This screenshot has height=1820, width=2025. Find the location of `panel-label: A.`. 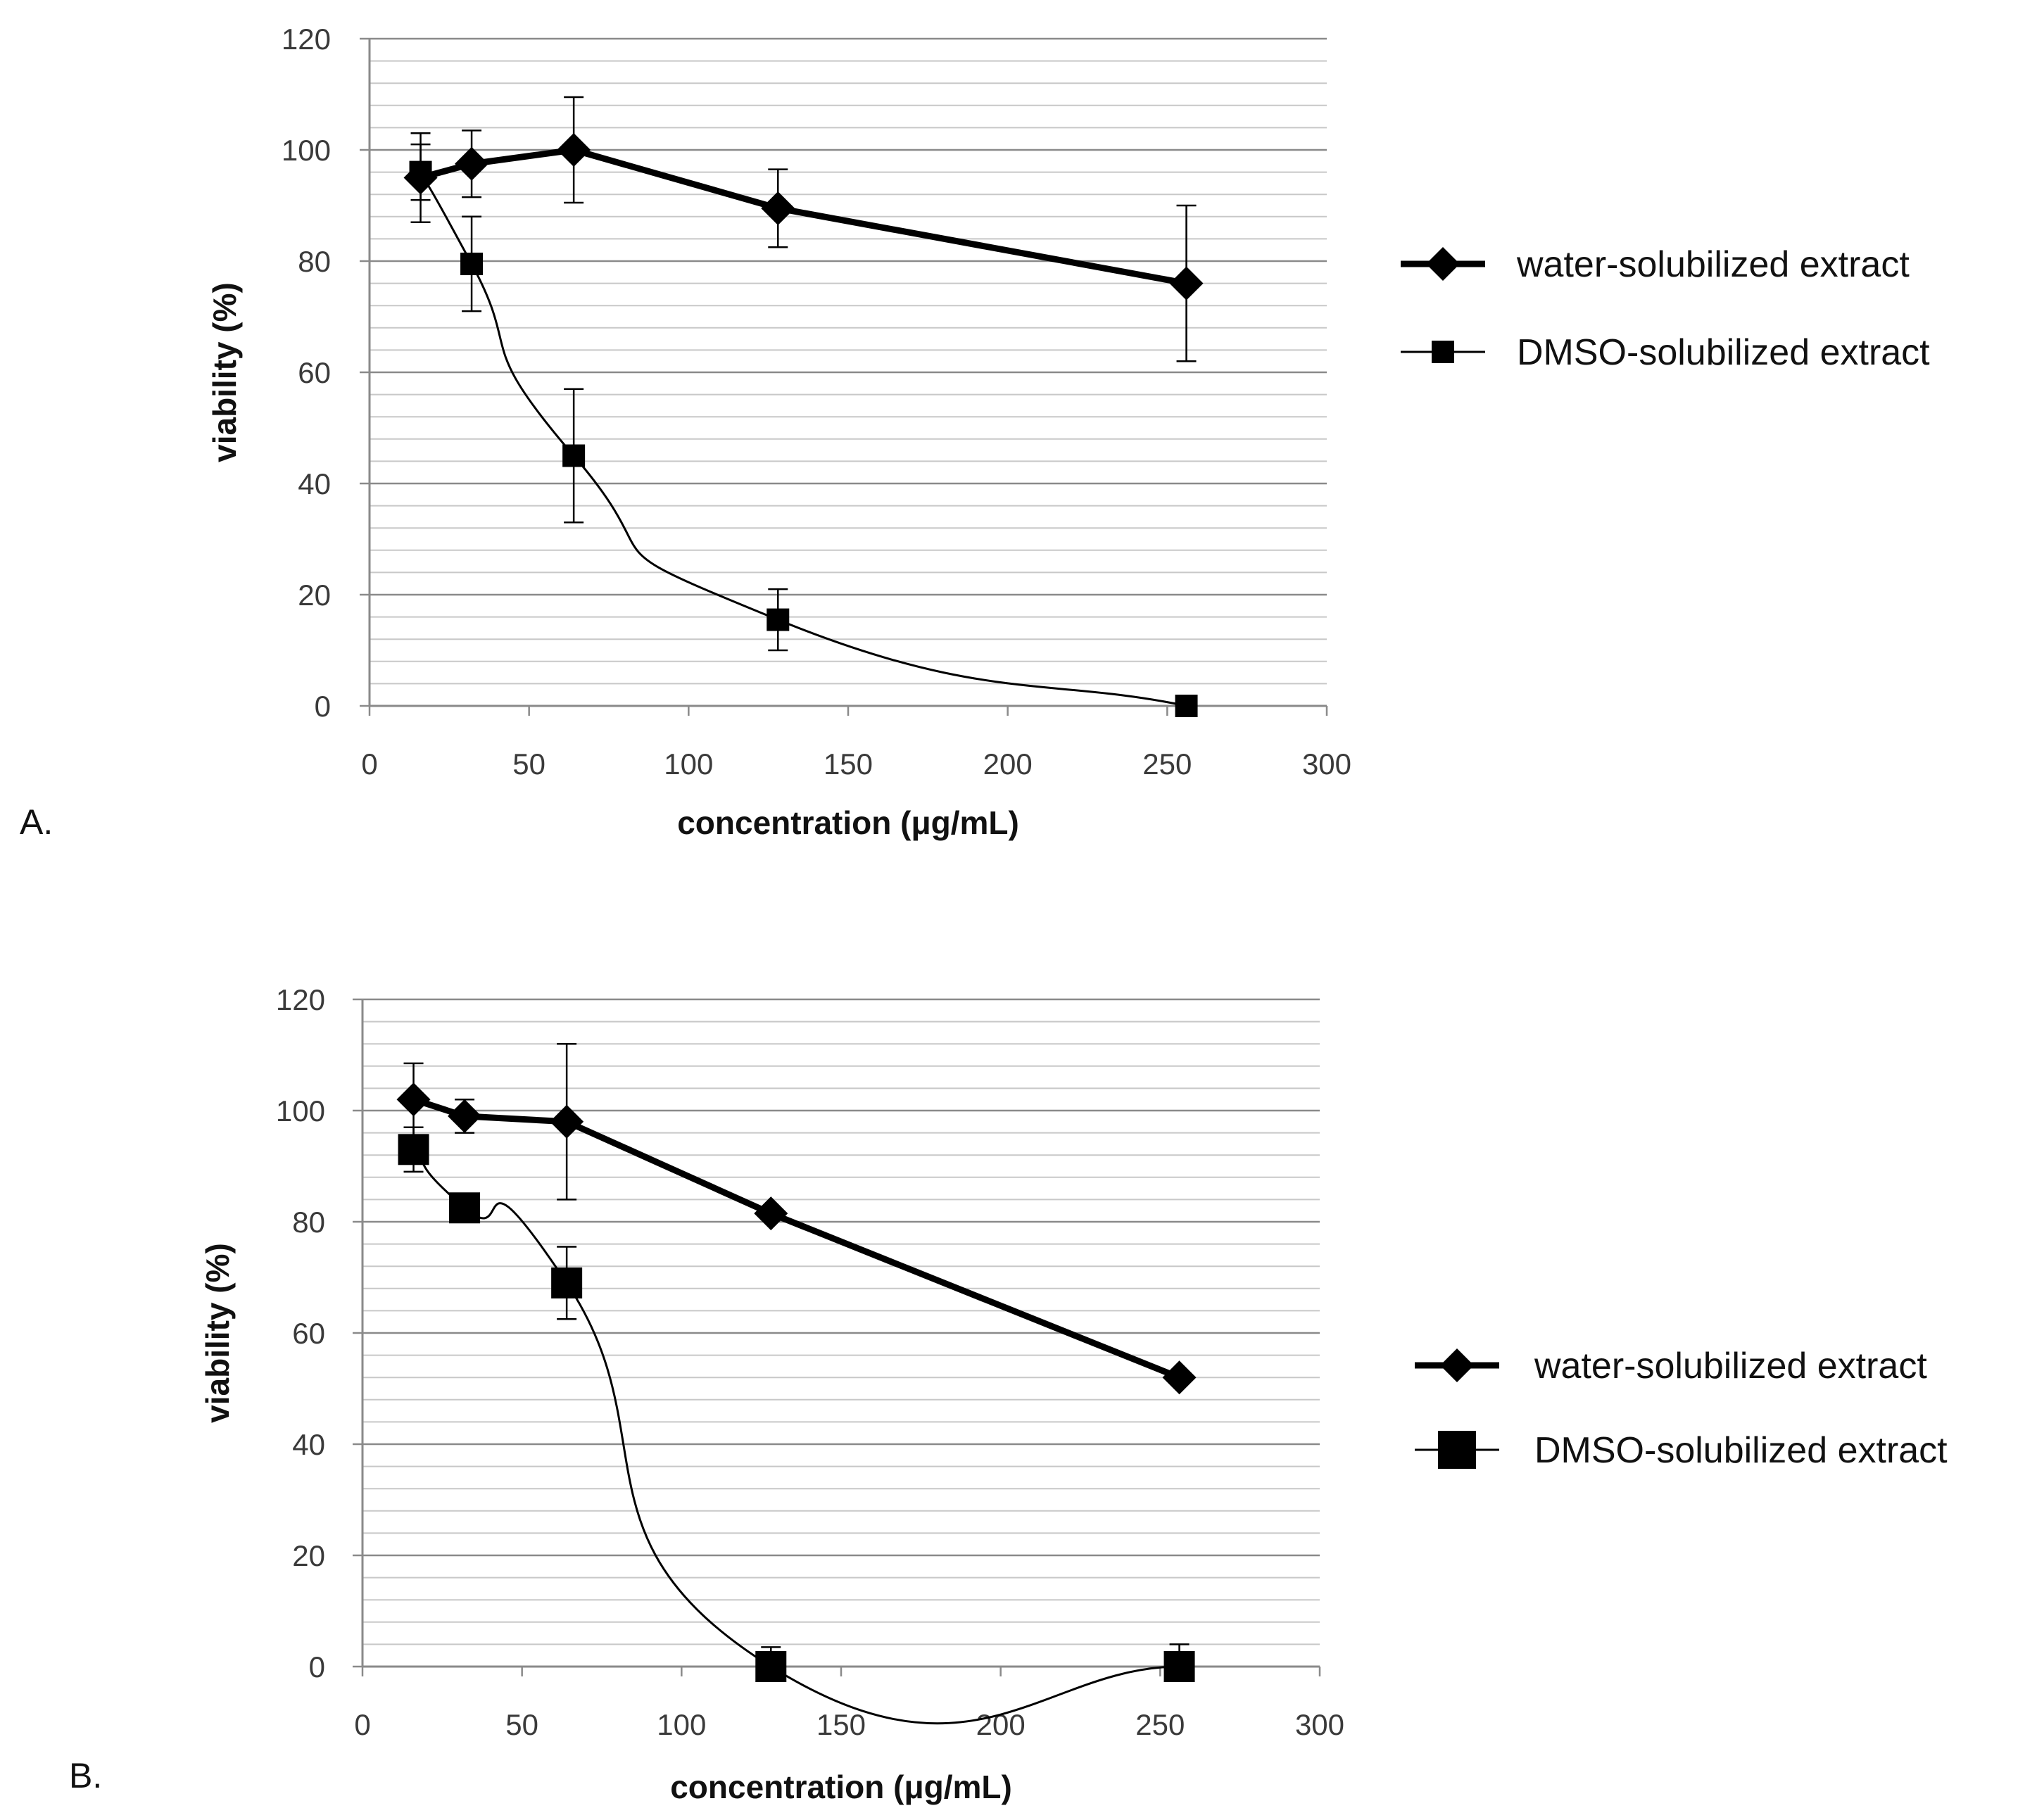

panel-label: A. is located at coordinates (36, 822).